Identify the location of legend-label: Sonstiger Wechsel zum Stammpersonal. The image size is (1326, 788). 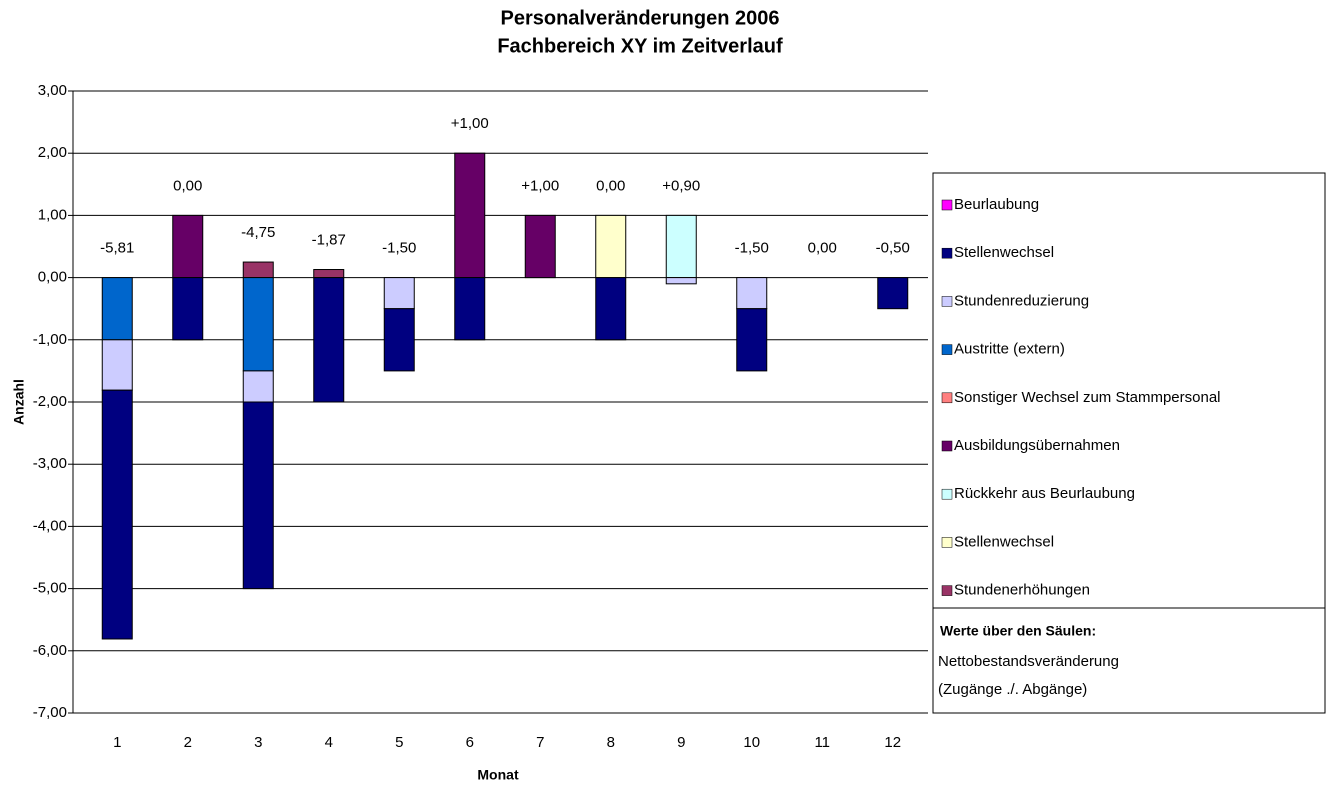
(1087, 397).